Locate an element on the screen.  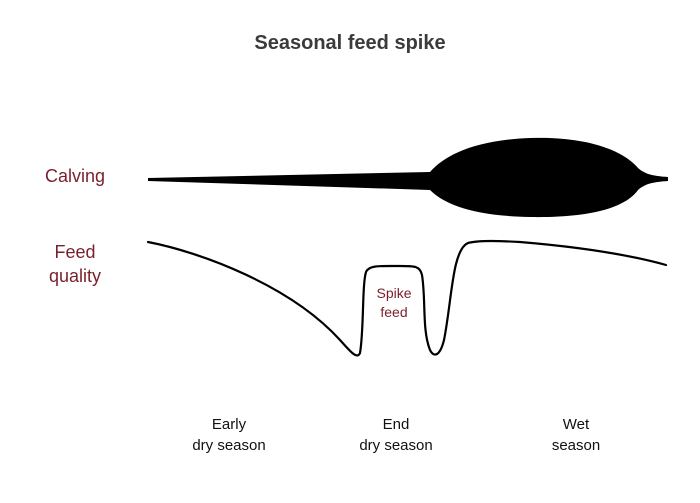
season-label-wet: Wet season is located at coordinates (576, 435).